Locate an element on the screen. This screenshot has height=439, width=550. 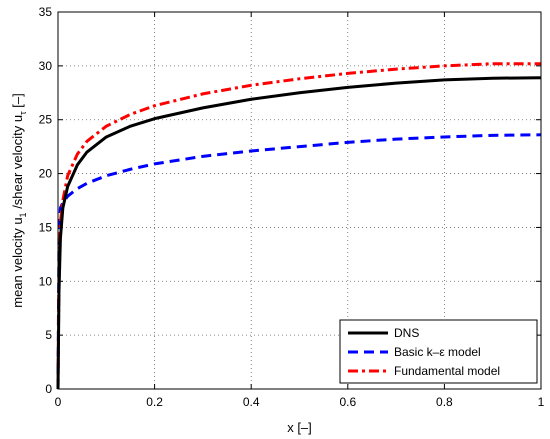
y-axis-label-end: [–] is located at coordinates (17, 102).